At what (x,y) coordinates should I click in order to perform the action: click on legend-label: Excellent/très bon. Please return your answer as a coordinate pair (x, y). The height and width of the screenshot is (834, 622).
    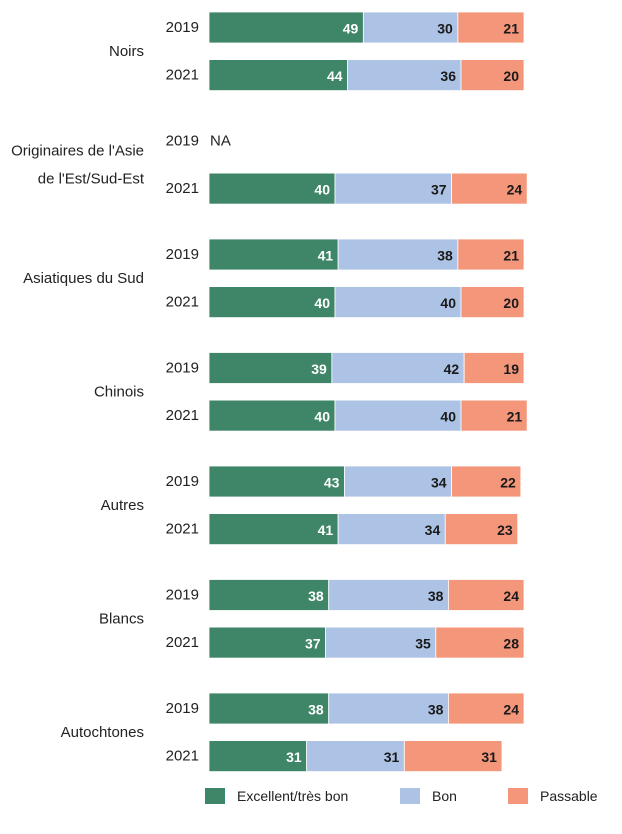
    Looking at the image, I should click on (292, 796).